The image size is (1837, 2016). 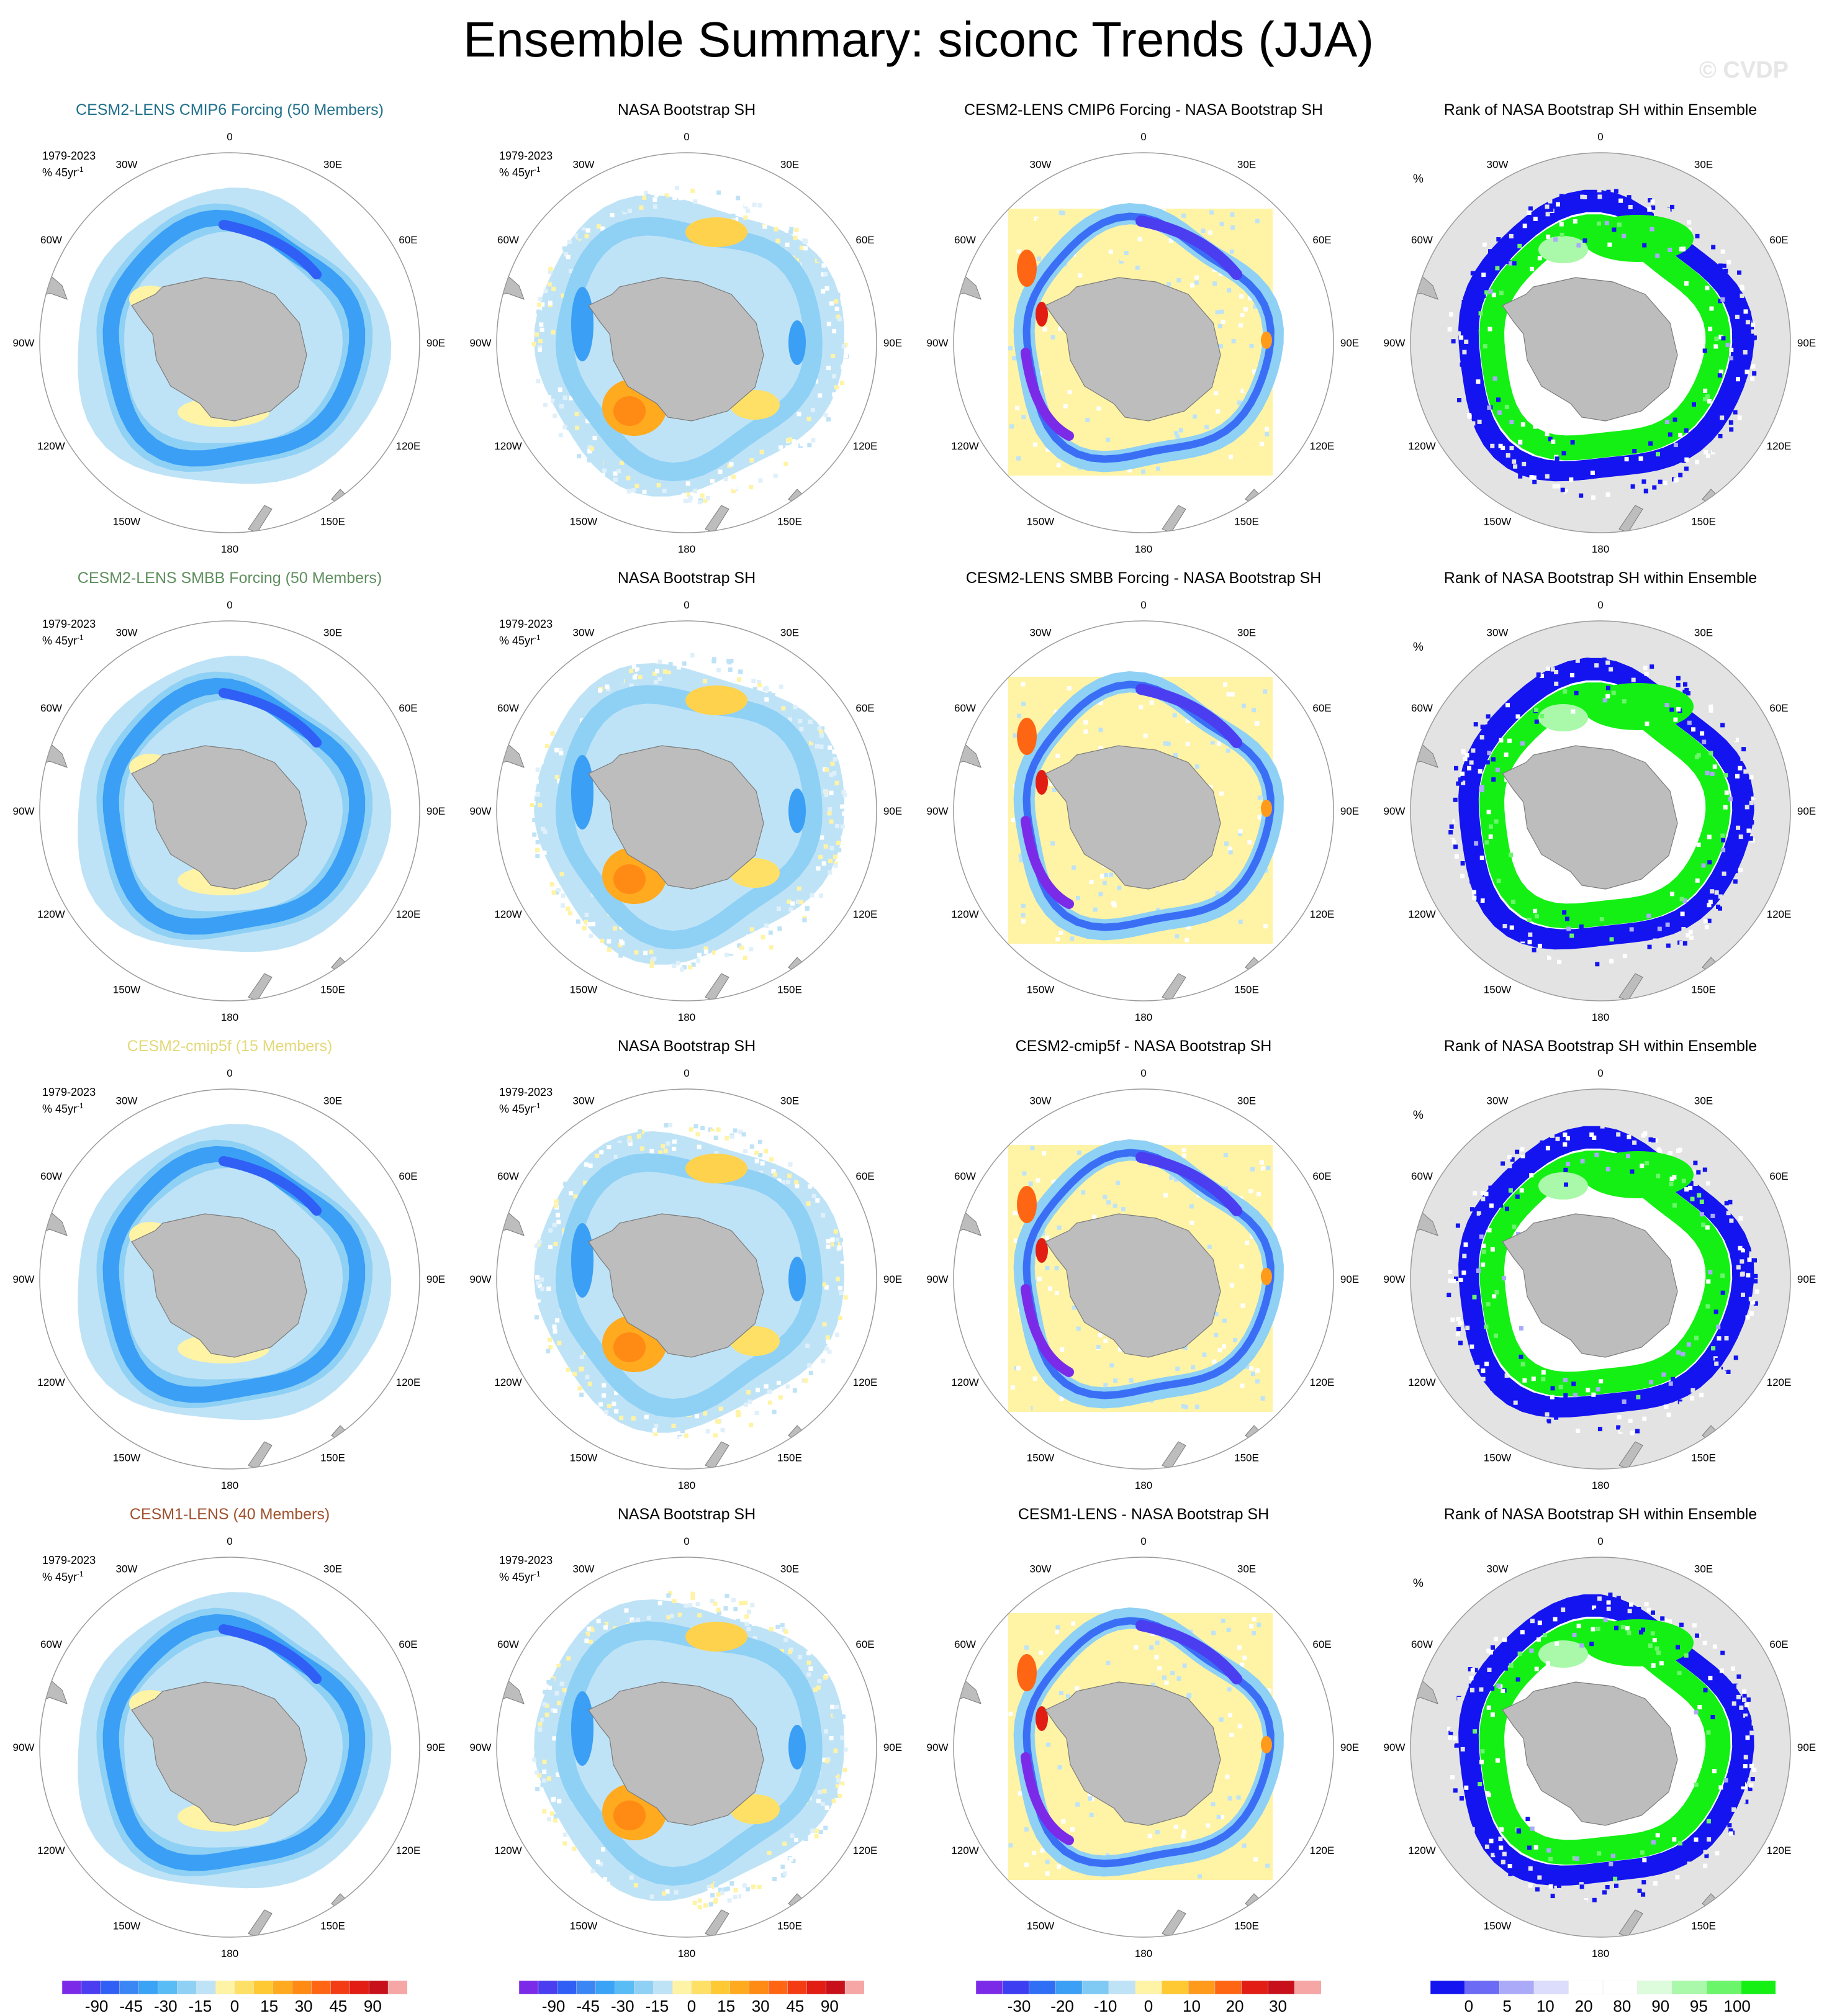 I want to click on longitude-label: 0, so click(x=1600, y=137).